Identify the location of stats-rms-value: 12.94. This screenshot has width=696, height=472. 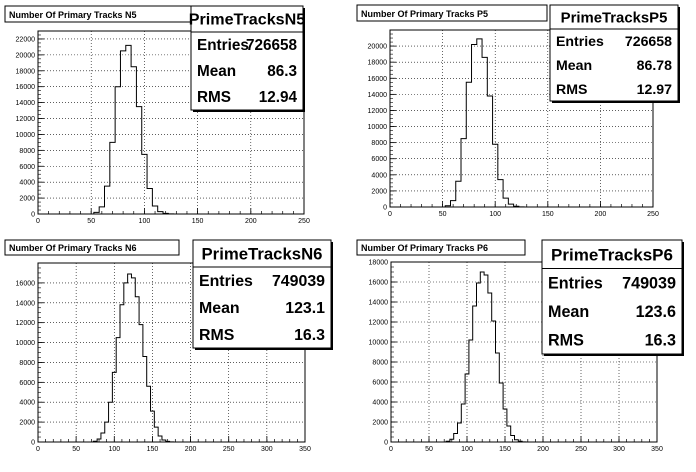
(278, 97).